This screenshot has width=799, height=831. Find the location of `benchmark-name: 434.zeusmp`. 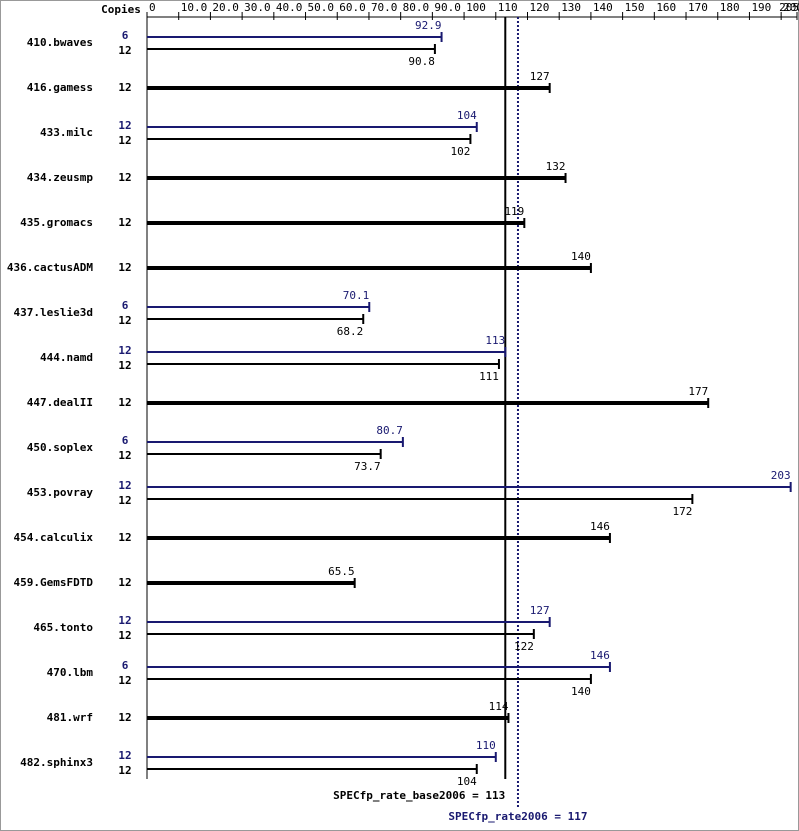

benchmark-name: 434.zeusmp is located at coordinates (60, 177).